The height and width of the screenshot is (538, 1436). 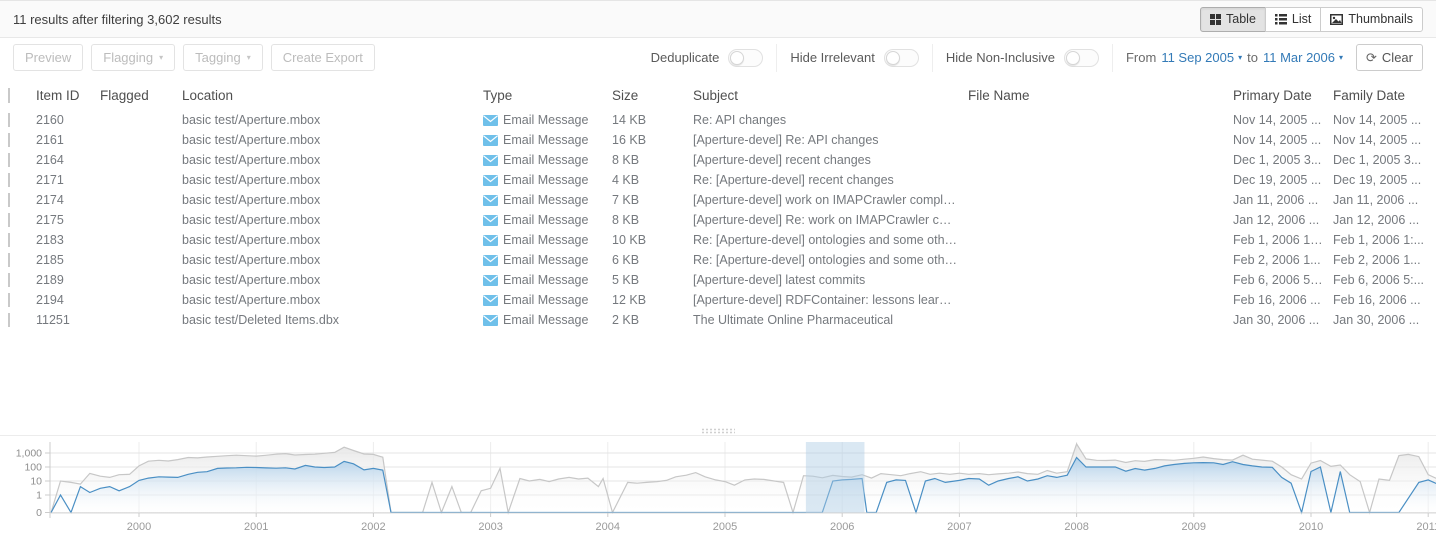 What do you see at coordinates (1303, 57) in the screenshot?
I see `date-to-dropdown: 11 Mar 2006 ▾` at bounding box center [1303, 57].